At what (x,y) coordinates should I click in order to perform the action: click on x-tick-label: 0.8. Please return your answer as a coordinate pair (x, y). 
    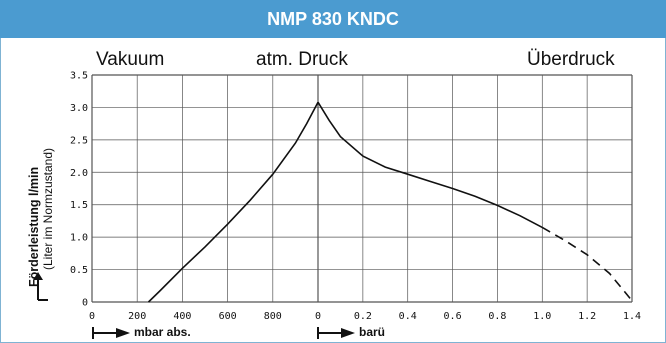
    Looking at the image, I should click on (497, 316).